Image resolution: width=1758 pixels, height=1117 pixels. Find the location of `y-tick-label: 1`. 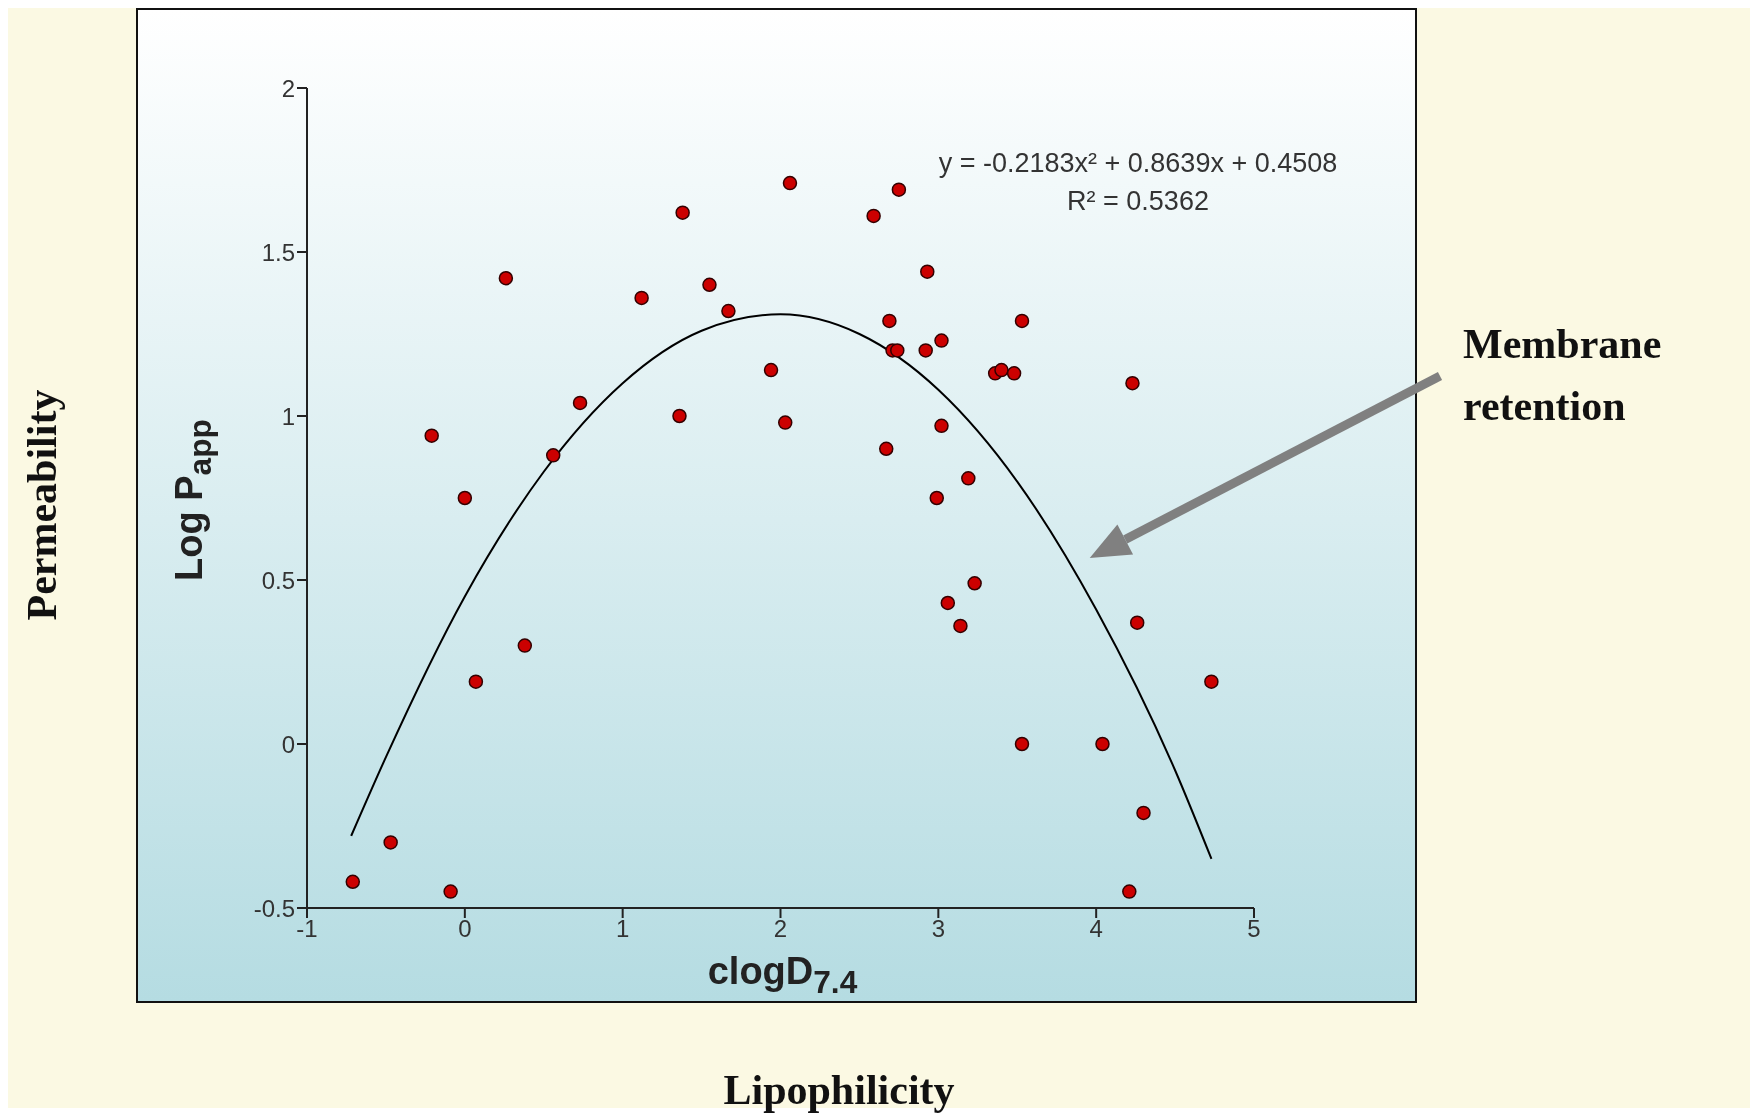

y-tick-label: 1 is located at coordinates (288, 416).